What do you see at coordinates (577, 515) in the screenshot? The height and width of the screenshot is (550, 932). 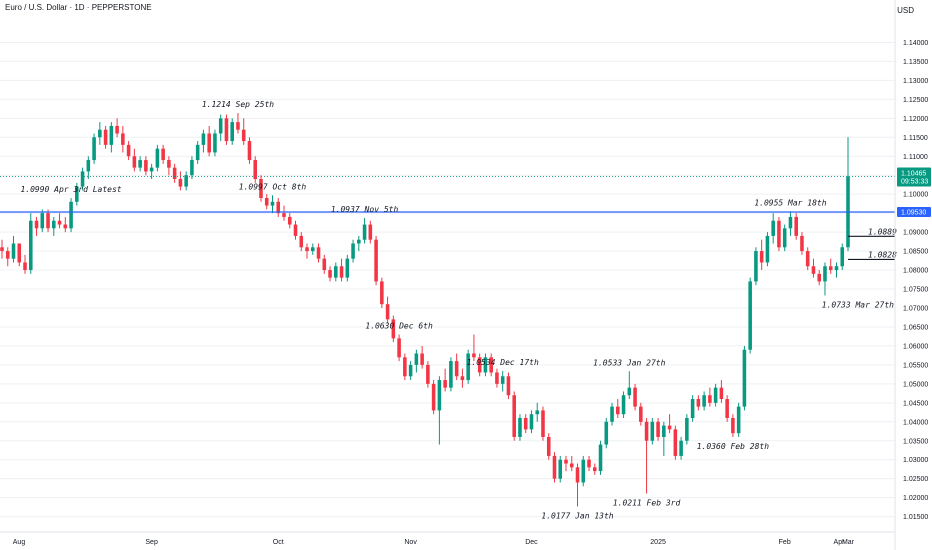 I see `price-annotation: 1.0177 Jan 13th` at bounding box center [577, 515].